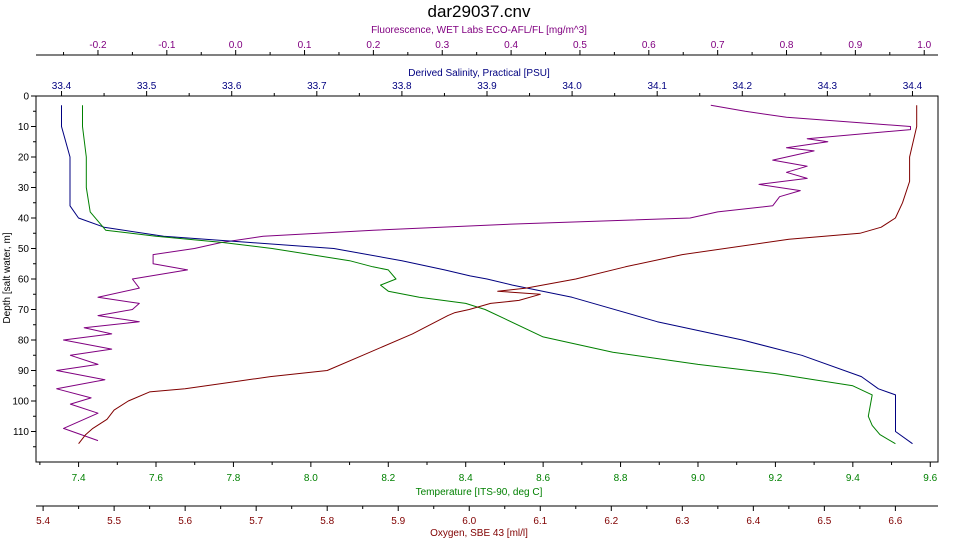  What do you see at coordinates (26, 97) in the screenshot?
I see `depth-tick-label: 0` at bounding box center [26, 97].